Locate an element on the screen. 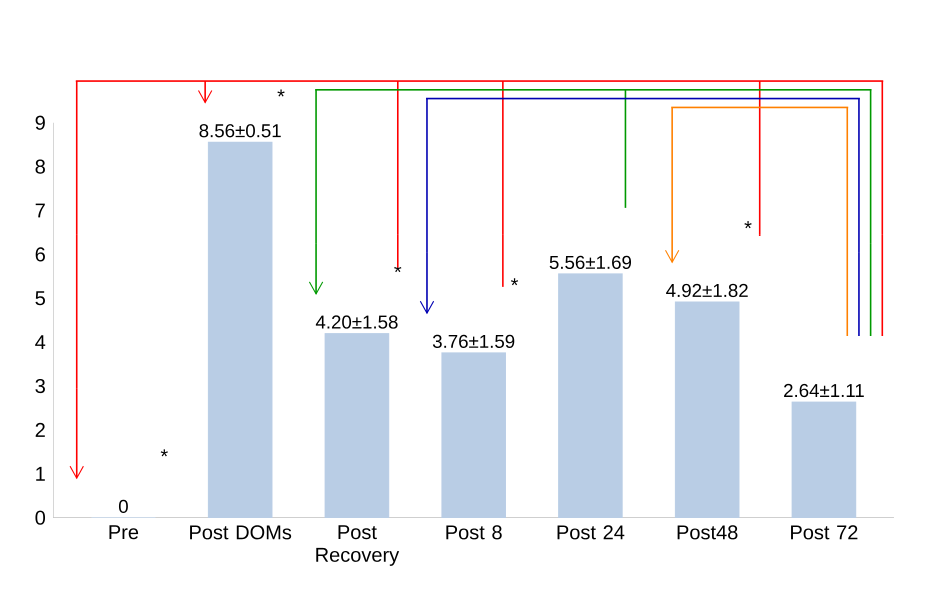 This screenshot has width=930, height=595. data-label: 3.76±1.59 is located at coordinates (473, 341).